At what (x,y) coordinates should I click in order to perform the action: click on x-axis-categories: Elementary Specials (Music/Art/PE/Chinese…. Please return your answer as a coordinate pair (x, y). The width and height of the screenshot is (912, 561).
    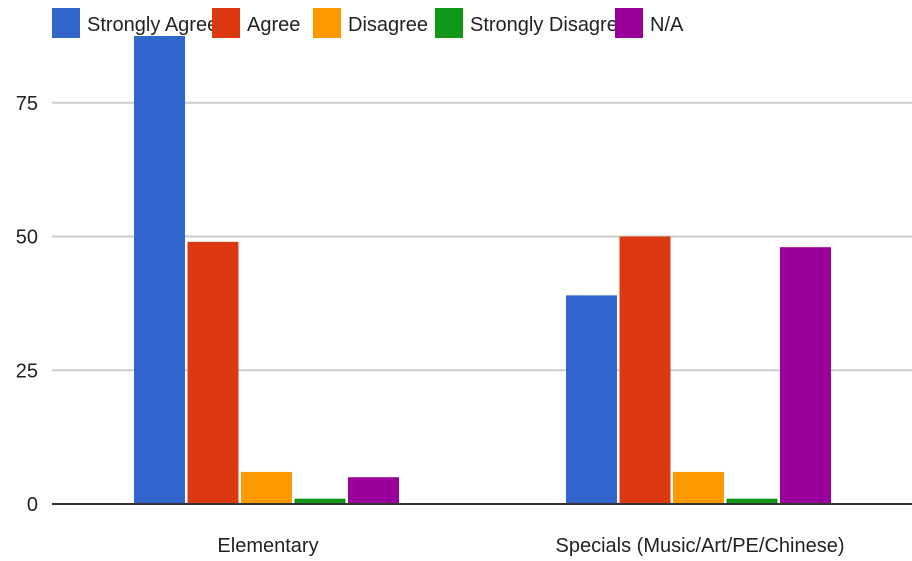
    Looking at the image, I should click on (530, 546).